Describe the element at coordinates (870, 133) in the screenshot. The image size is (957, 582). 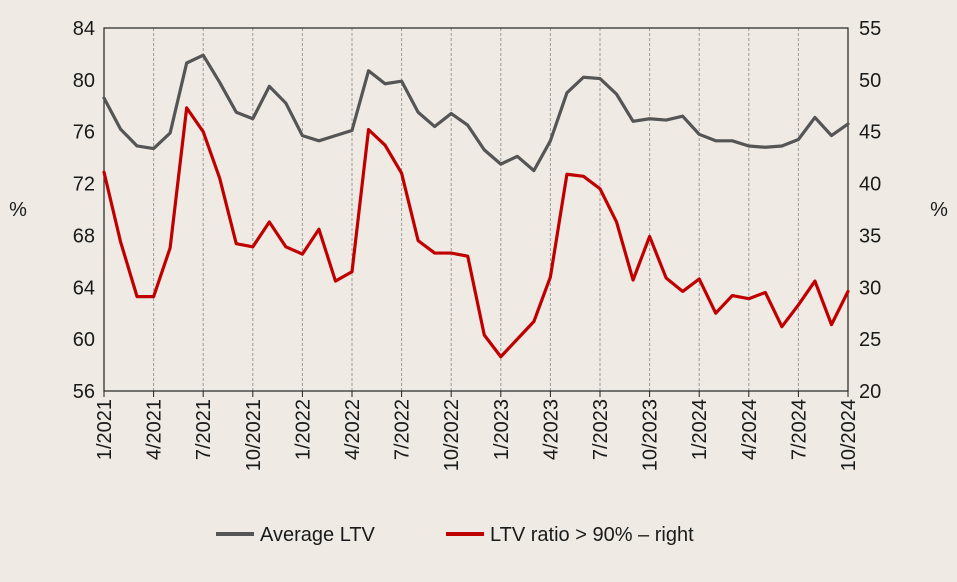
I see `y-right-tick-label-45: 45` at that location.